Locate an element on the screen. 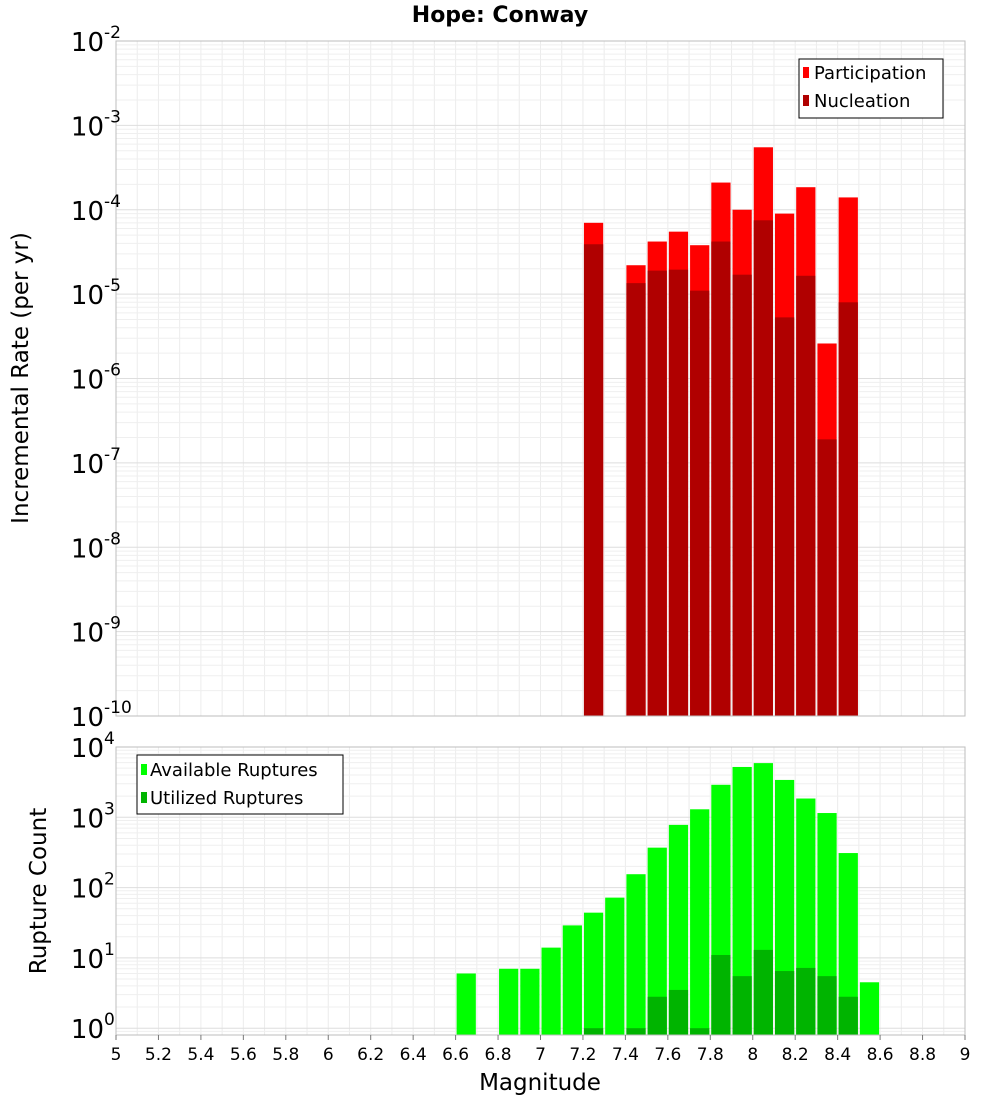  legend-label-available: Available Ruptures is located at coordinates (234, 770).